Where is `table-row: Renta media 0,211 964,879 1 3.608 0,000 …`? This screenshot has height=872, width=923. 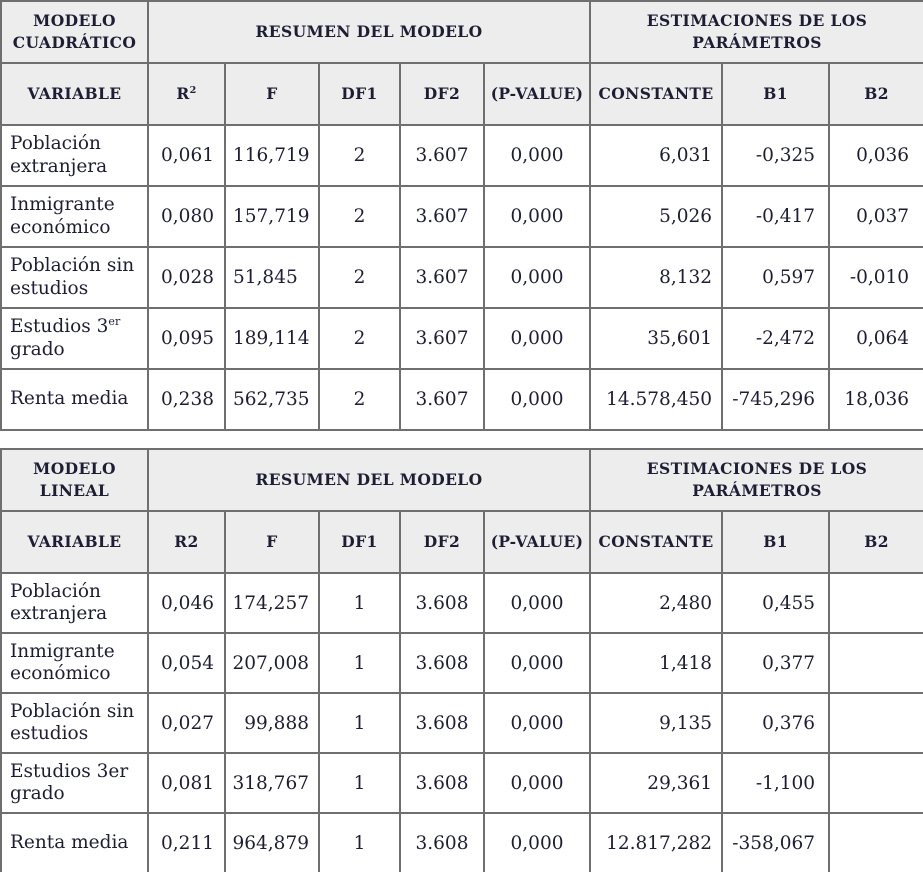 table-row: Renta media 0,211 964,879 1 3.608 0,000 … is located at coordinates (461, 842).